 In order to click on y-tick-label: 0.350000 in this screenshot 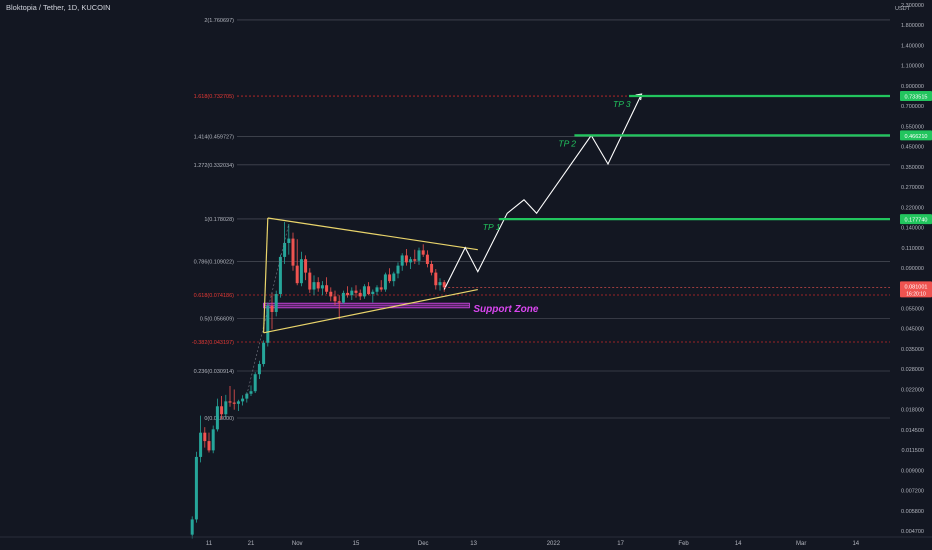, I will do `click(912, 168)`.